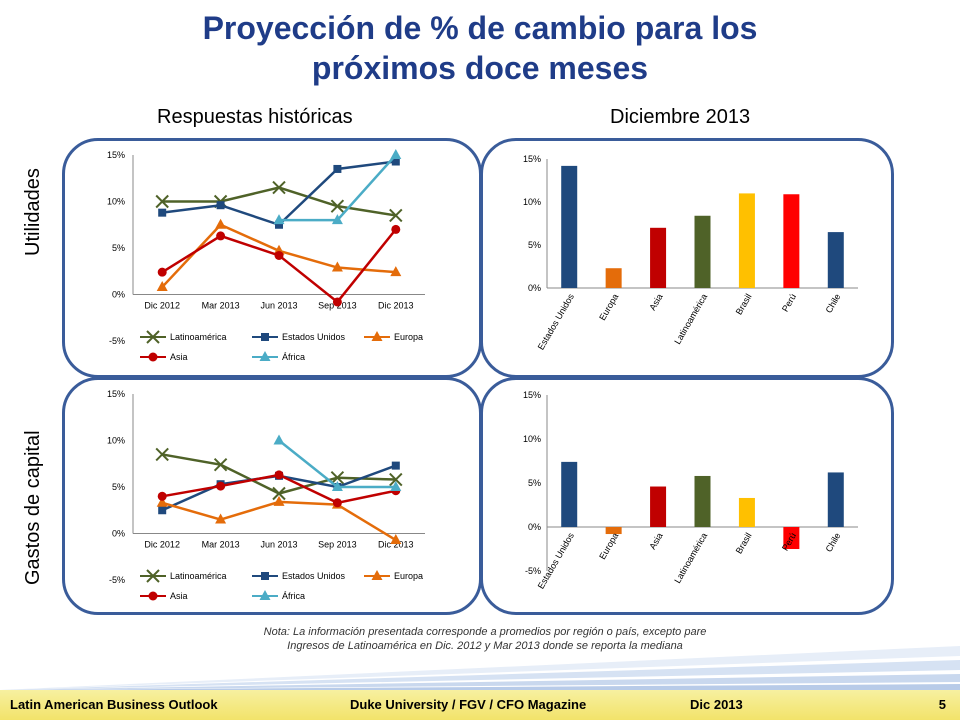  Describe the element at coordinates (746, 512) in the screenshot. I see `bar-brasil` at that location.